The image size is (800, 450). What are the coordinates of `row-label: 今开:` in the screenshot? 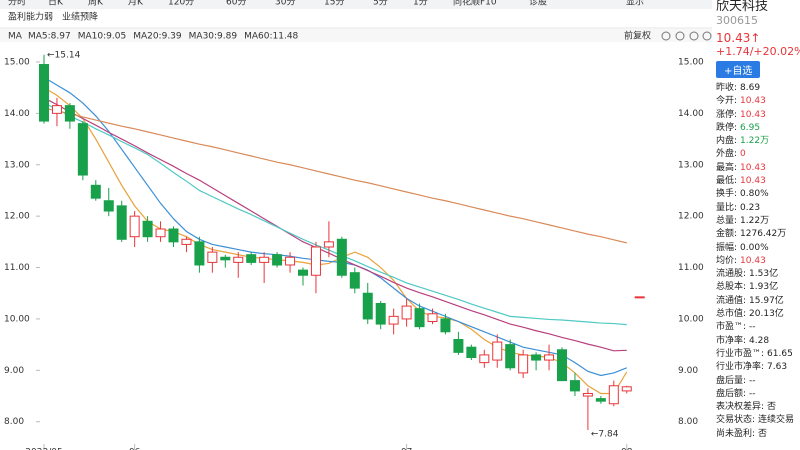 It's located at (727, 101).